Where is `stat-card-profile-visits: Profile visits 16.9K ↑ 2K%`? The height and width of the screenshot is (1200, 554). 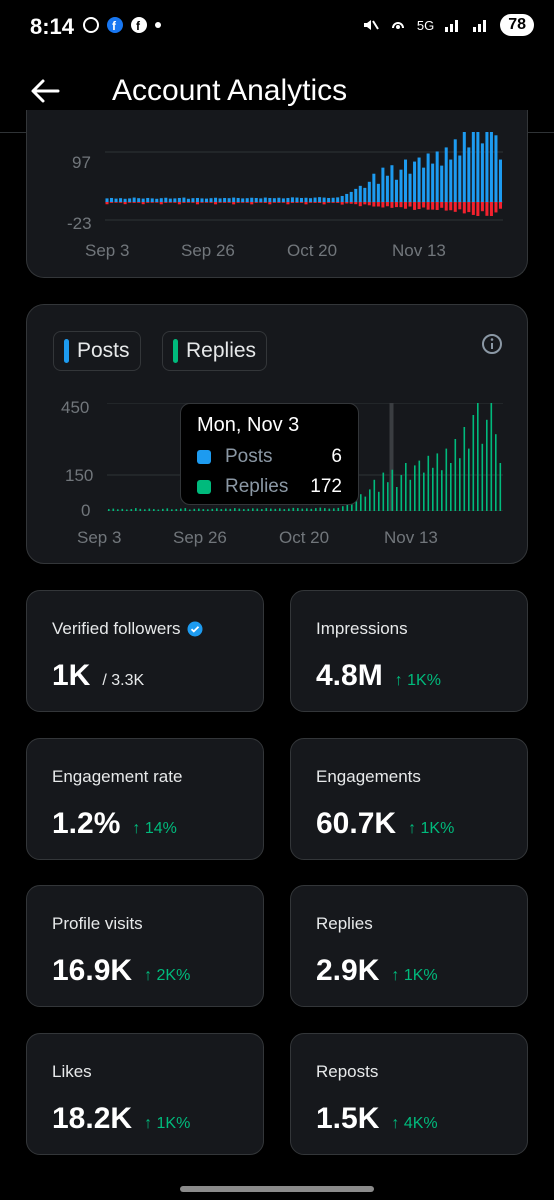 stat-card-profile-visits: Profile visits 16.9K ↑ 2K% is located at coordinates (145, 946).